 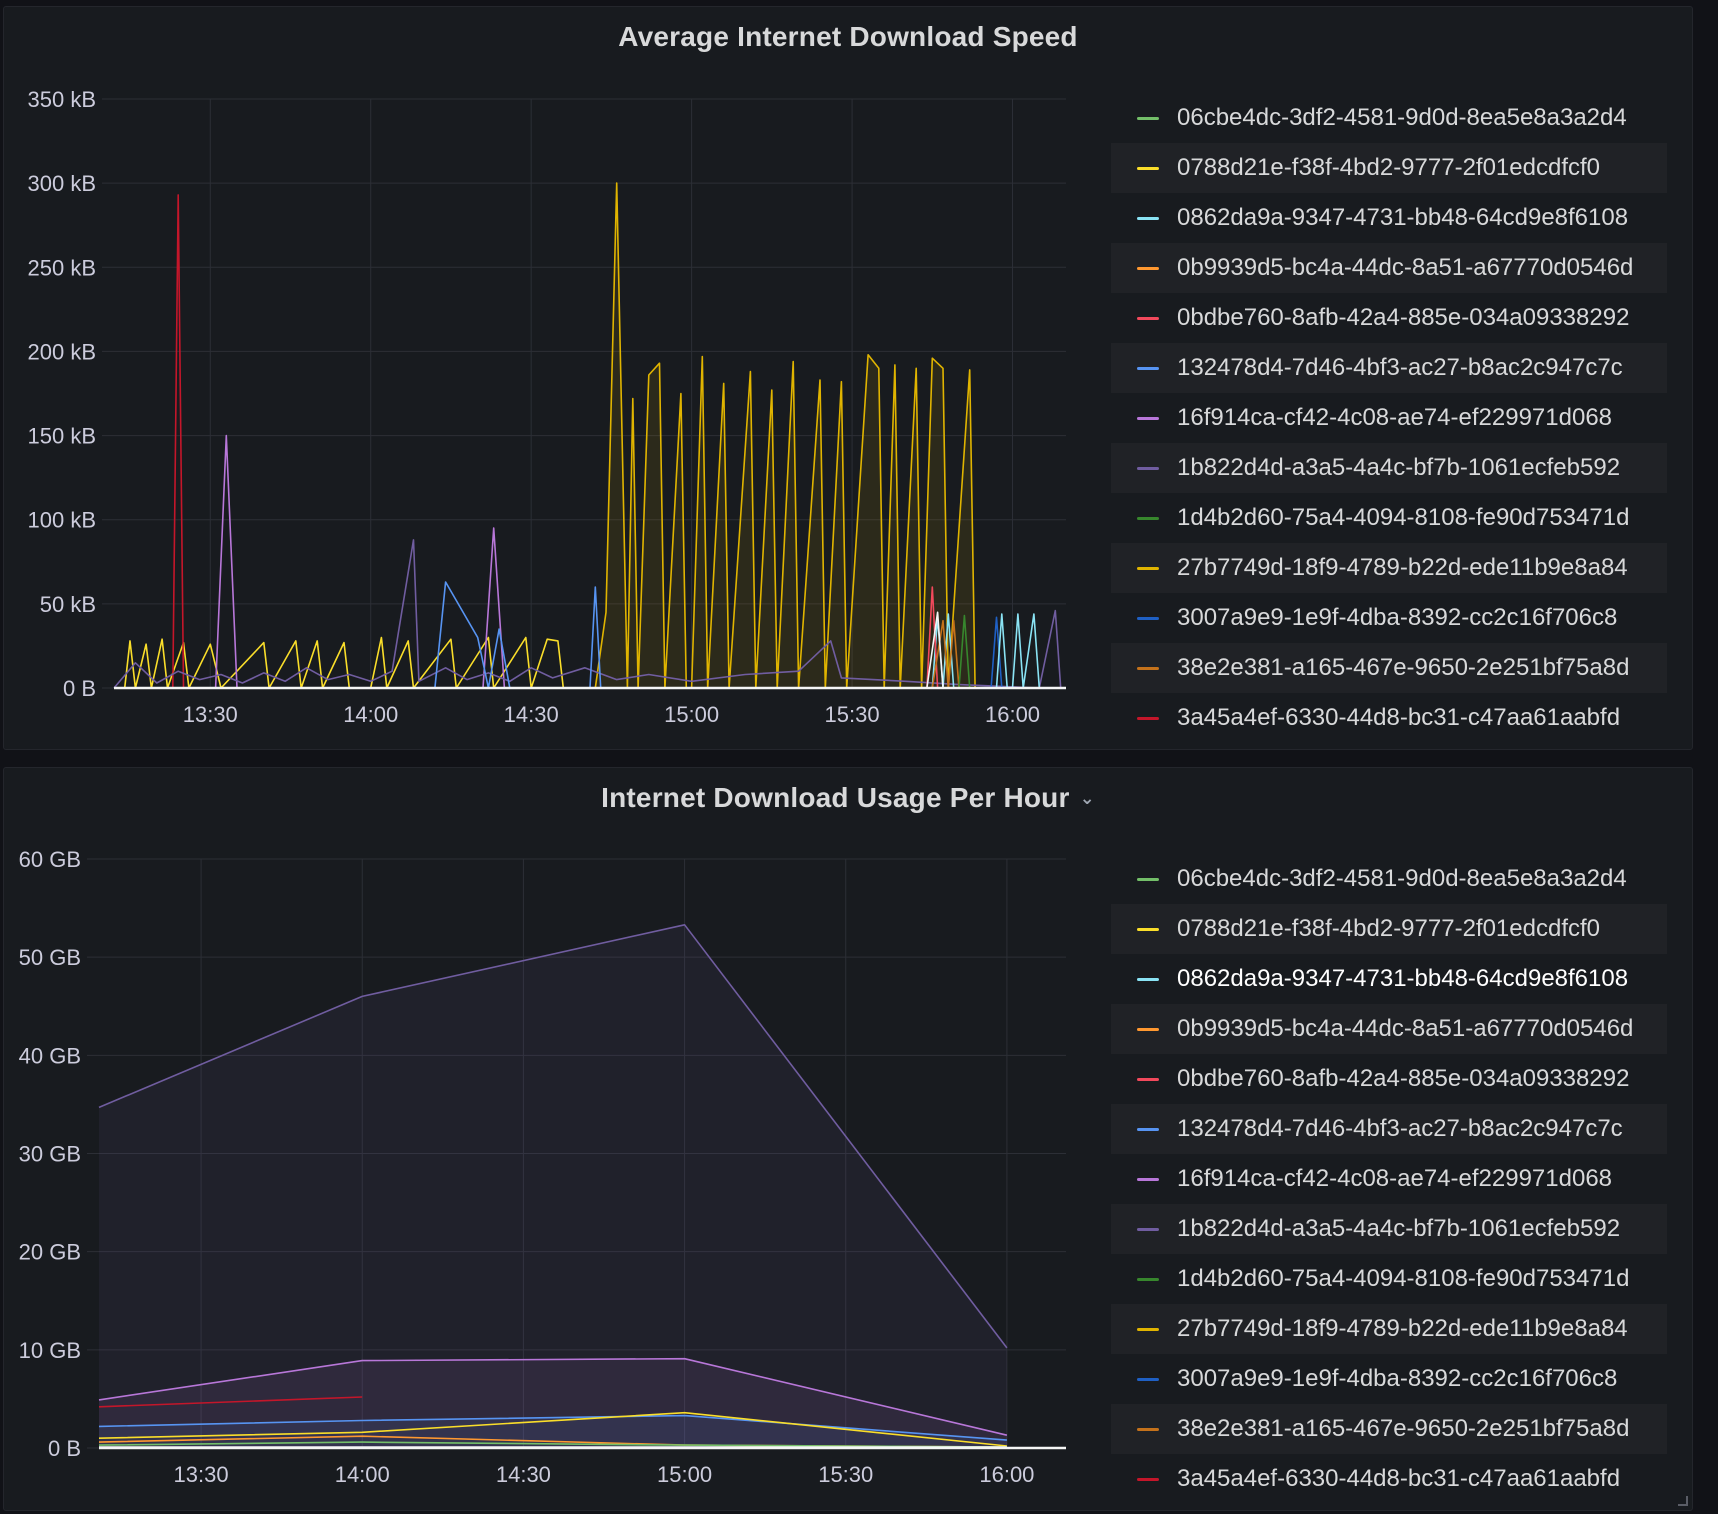 What do you see at coordinates (50, 1252) in the screenshot?
I see `y-tick-label: 20 GB` at bounding box center [50, 1252].